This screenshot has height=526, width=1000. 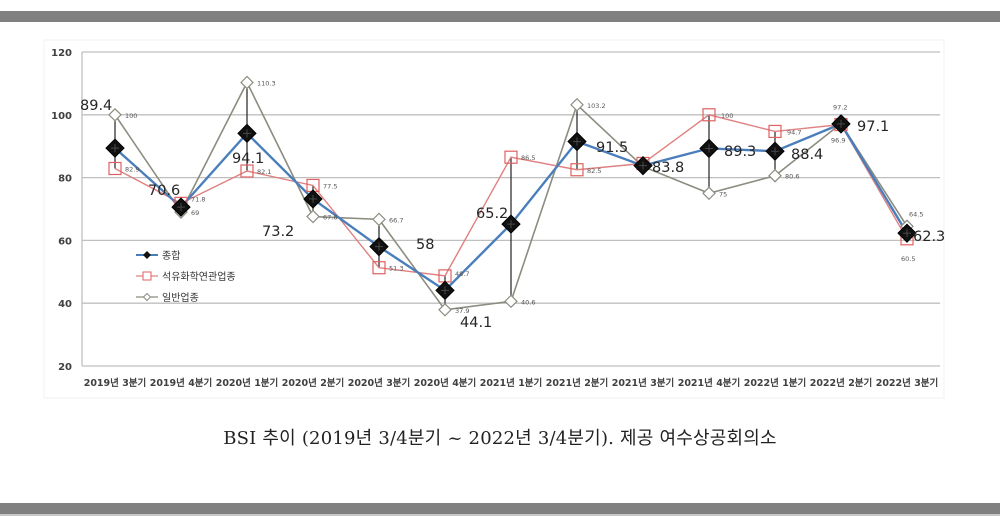 What do you see at coordinates (840, 108) in the screenshot?
I see `small-data-label: 97.2` at bounding box center [840, 108].